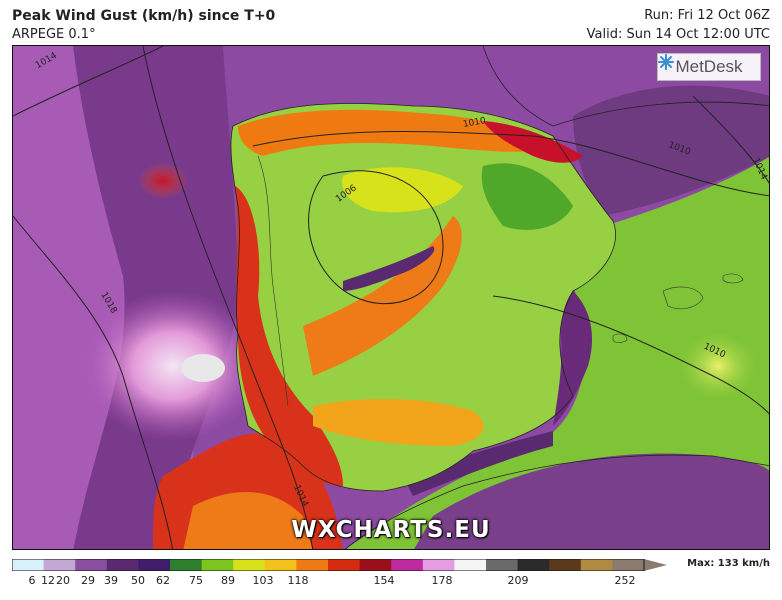 Image resolution: width=782 pixels, height=600 pixels. What do you see at coordinates (730, 139) in the screenshot?
I see `isobar-1014-east` at bounding box center [730, 139].